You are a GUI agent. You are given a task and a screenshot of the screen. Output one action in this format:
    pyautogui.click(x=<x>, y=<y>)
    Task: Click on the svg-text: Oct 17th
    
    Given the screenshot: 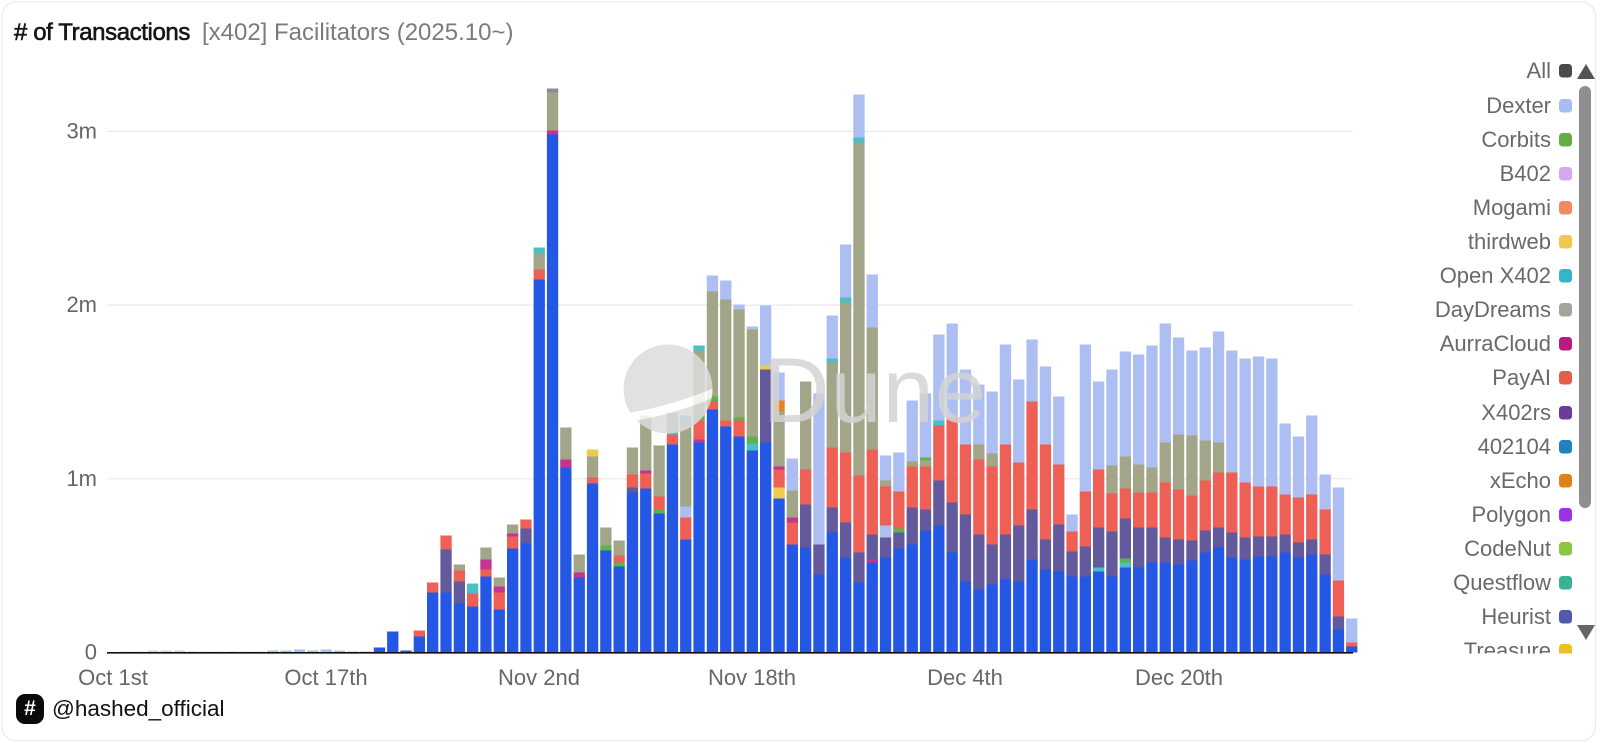 What is the action you would take?
    pyautogui.click(x=325, y=677)
    